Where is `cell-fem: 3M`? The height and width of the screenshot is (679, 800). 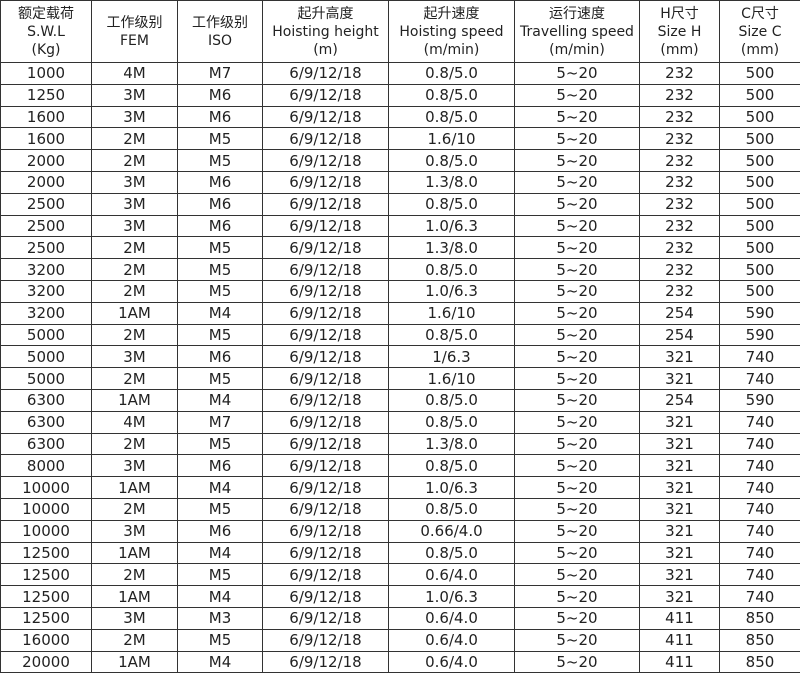 cell-fem: 3M is located at coordinates (134, 182).